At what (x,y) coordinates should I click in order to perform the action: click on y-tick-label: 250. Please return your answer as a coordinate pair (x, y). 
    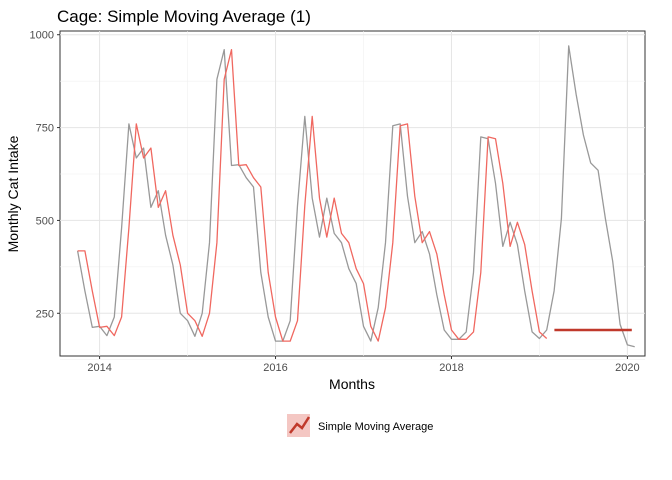
    Looking at the image, I should click on (45, 314).